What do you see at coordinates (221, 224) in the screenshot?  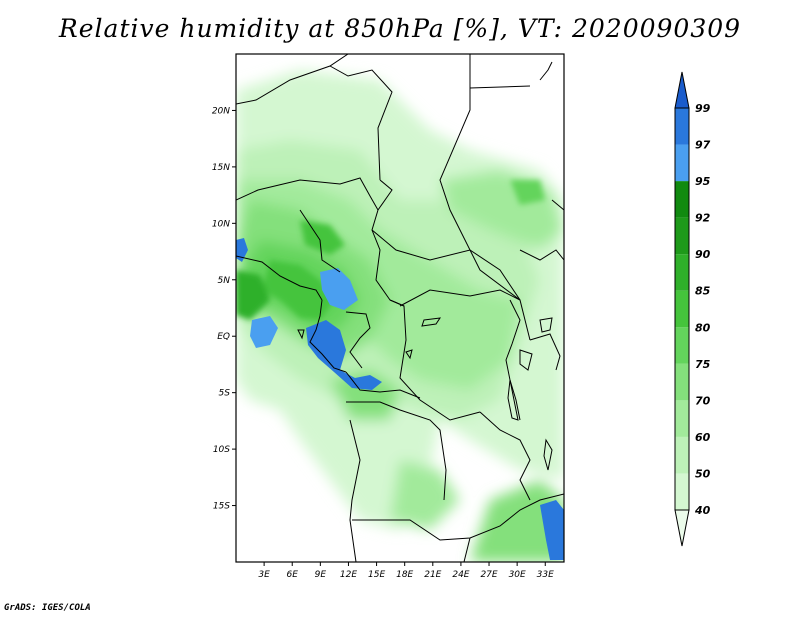 I see `lat-tick-label: 10N` at bounding box center [221, 224].